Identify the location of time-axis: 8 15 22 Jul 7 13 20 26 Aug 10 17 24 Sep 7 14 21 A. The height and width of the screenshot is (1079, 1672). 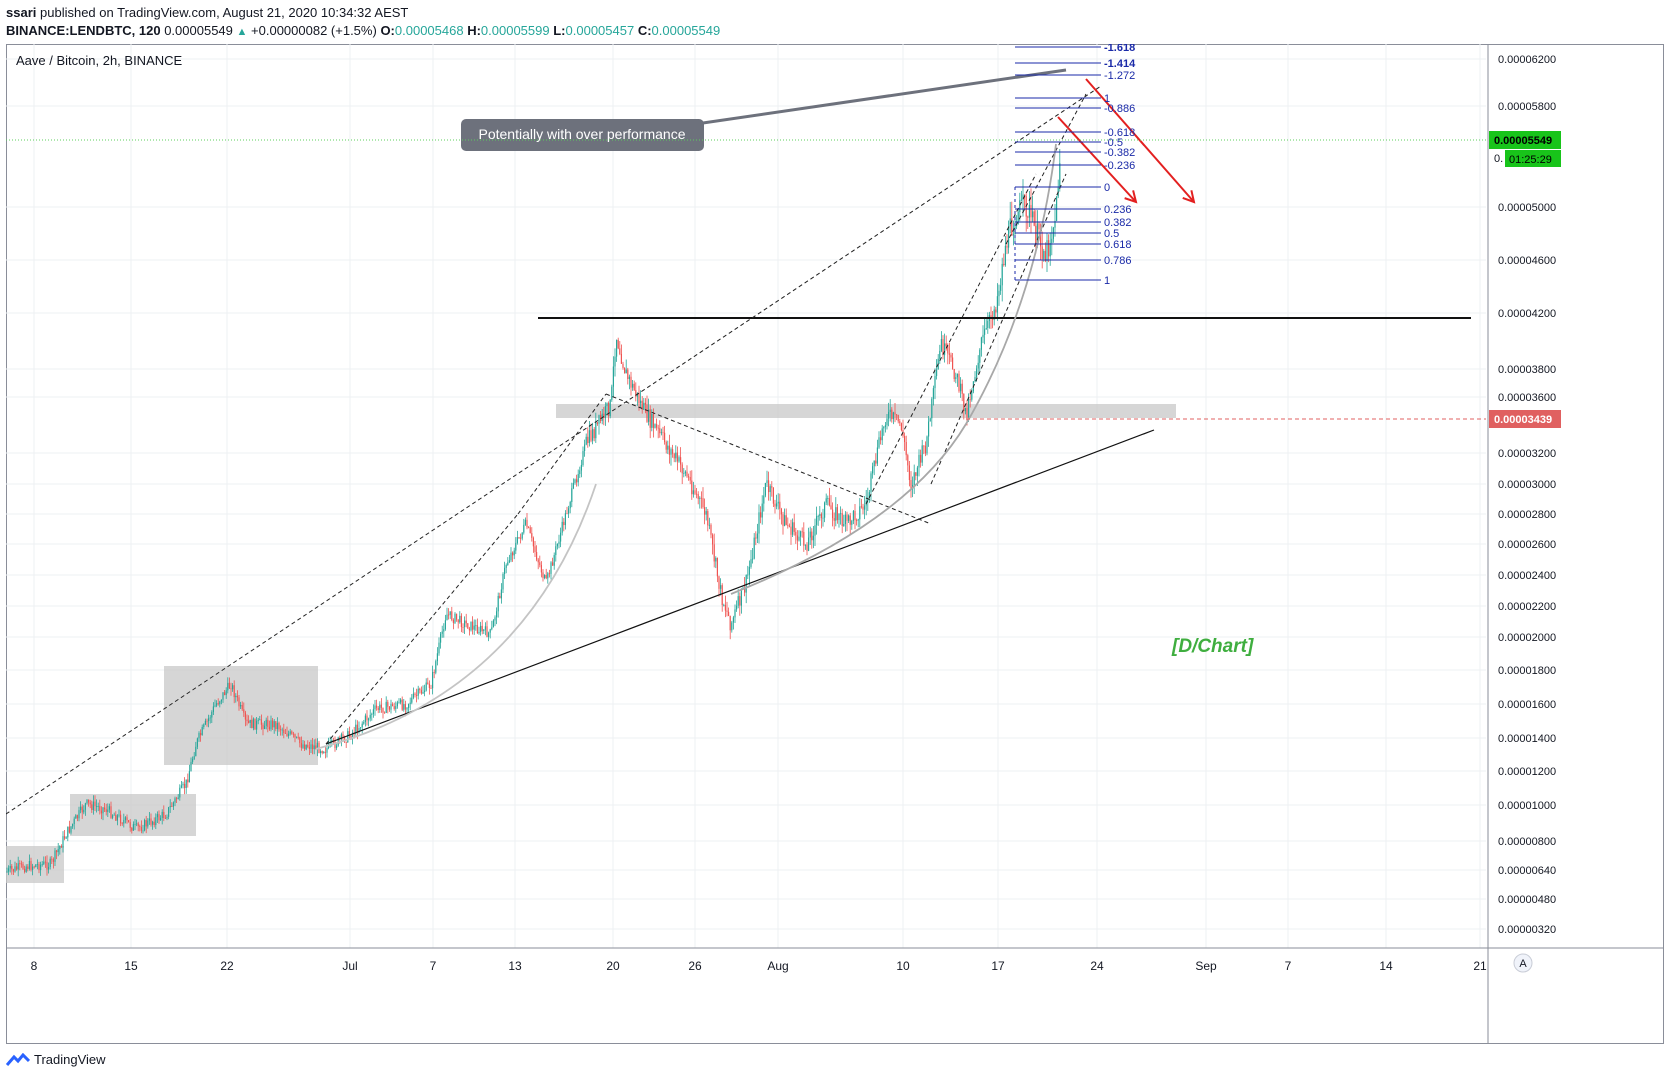
(835, 960).